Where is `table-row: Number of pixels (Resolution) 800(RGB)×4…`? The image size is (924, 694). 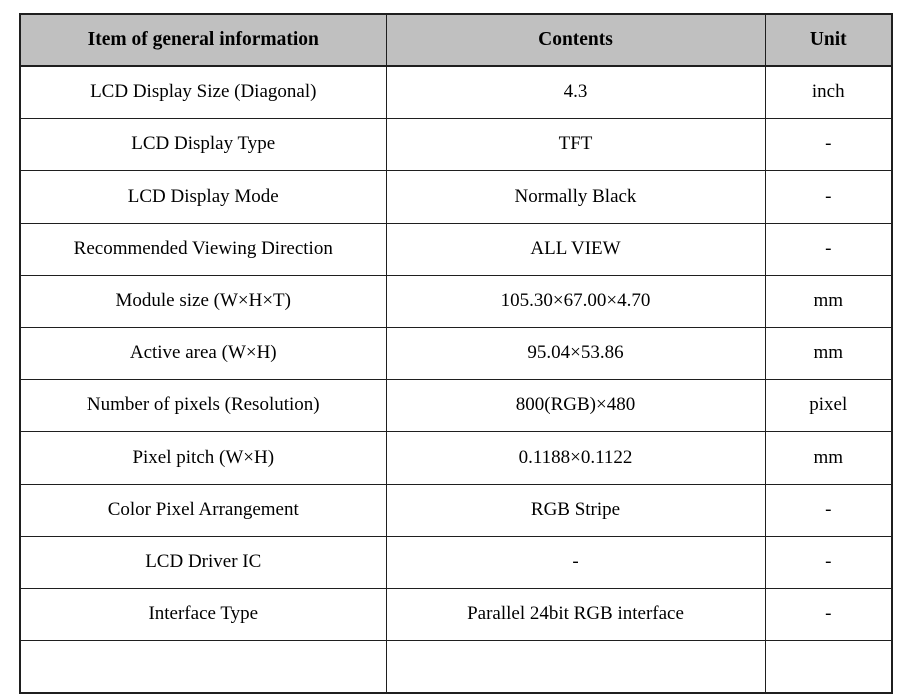
table-row: Number of pixels (Resolution) 800(RGB)×4… is located at coordinates (456, 406).